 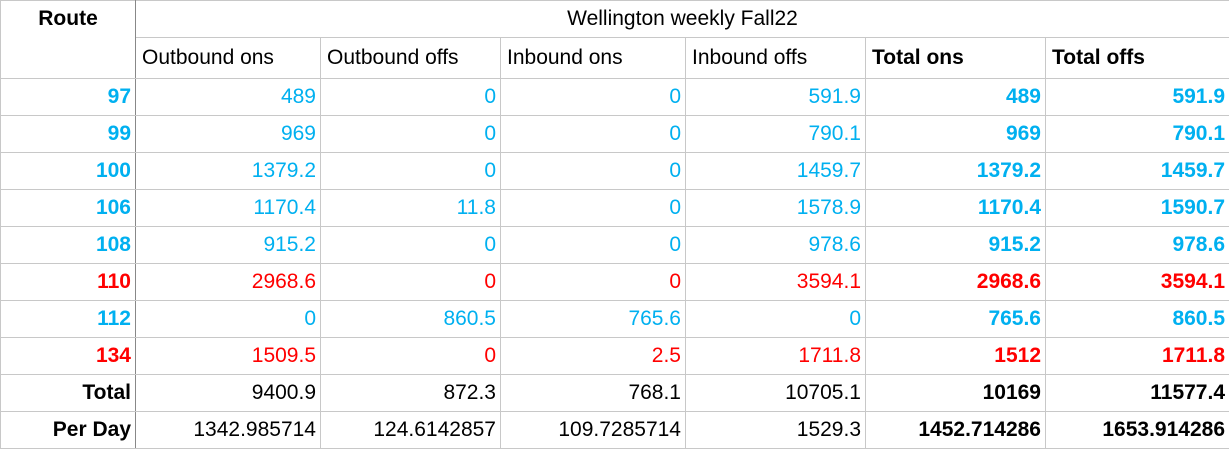 What do you see at coordinates (228, 393) in the screenshot?
I see `cell: 9400.9` at bounding box center [228, 393].